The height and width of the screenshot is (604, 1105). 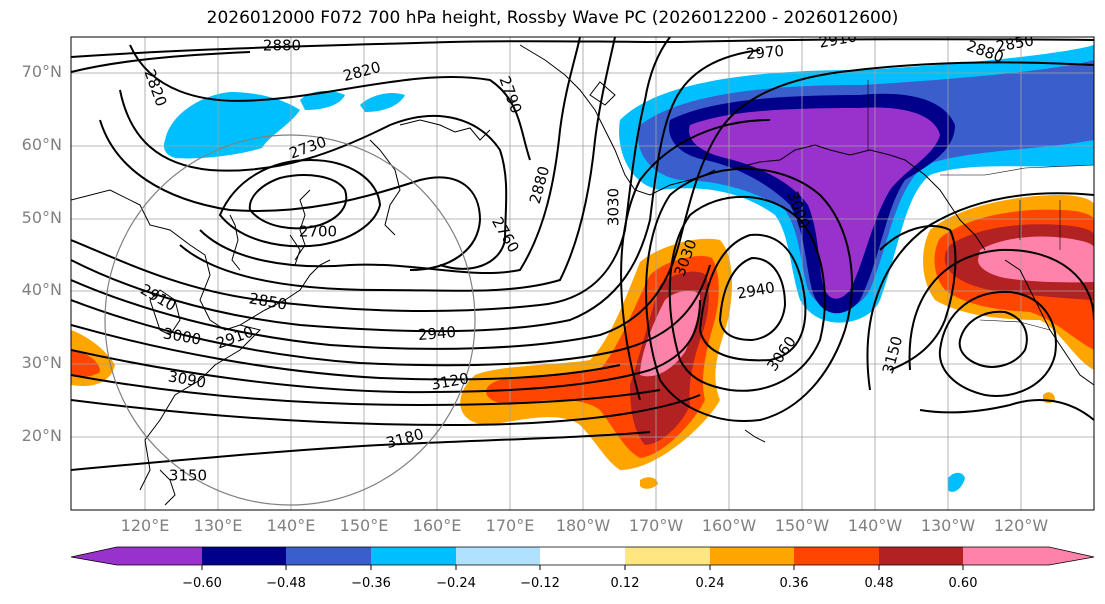 What do you see at coordinates (202, 583) in the screenshot?
I see `colorbar-tick-label: −0.60` at bounding box center [202, 583].